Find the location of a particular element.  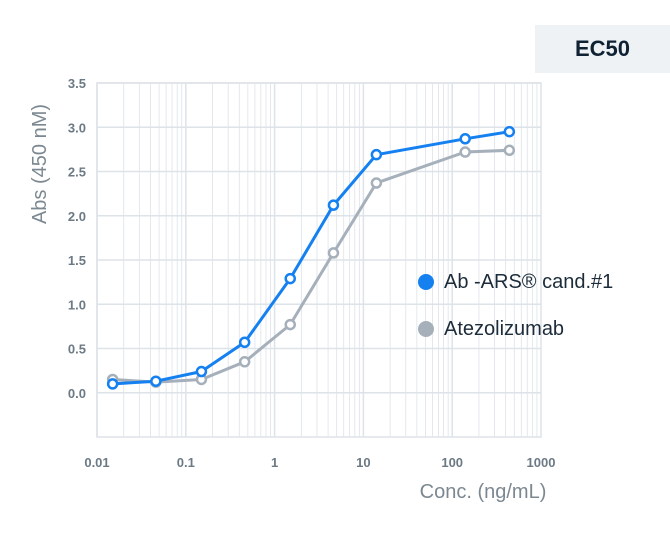

ec50-badge: EC50 is located at coordinates (602, 49).